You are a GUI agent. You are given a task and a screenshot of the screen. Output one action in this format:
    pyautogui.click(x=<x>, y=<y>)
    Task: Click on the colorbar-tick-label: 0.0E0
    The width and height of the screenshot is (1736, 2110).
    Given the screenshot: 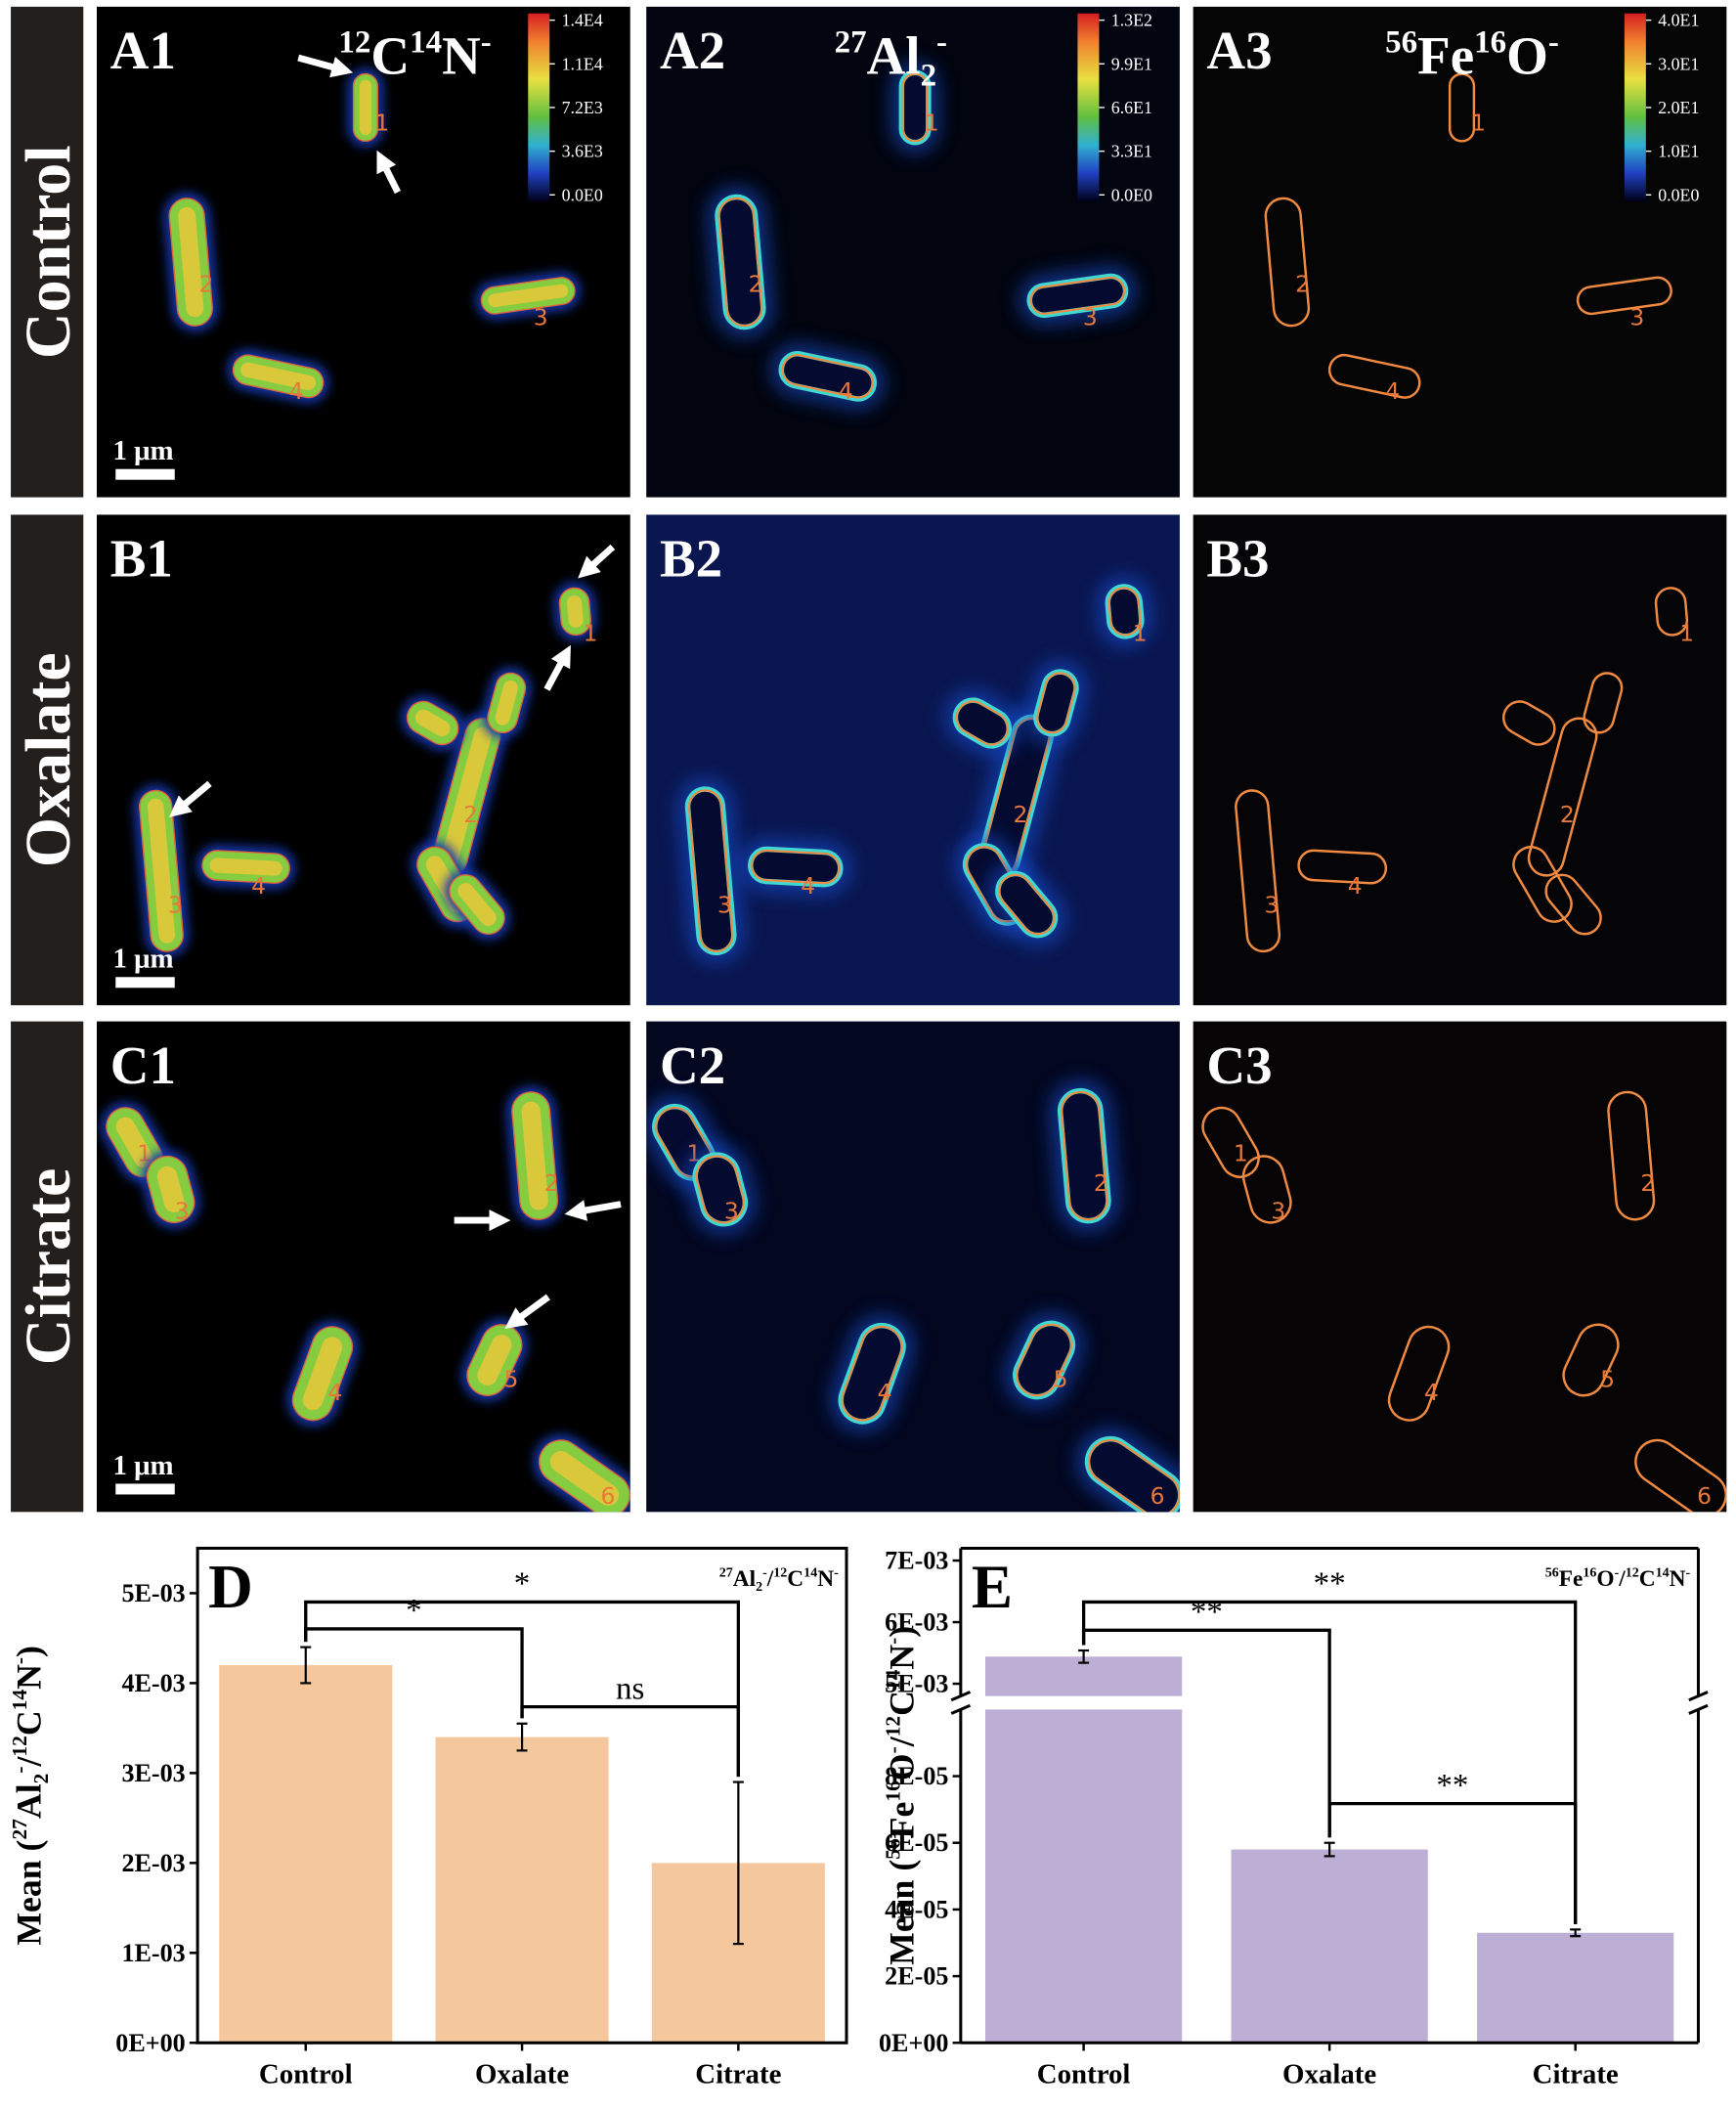 What is the action you would take?
    pyautogui.click(x=1131, y=194)
    